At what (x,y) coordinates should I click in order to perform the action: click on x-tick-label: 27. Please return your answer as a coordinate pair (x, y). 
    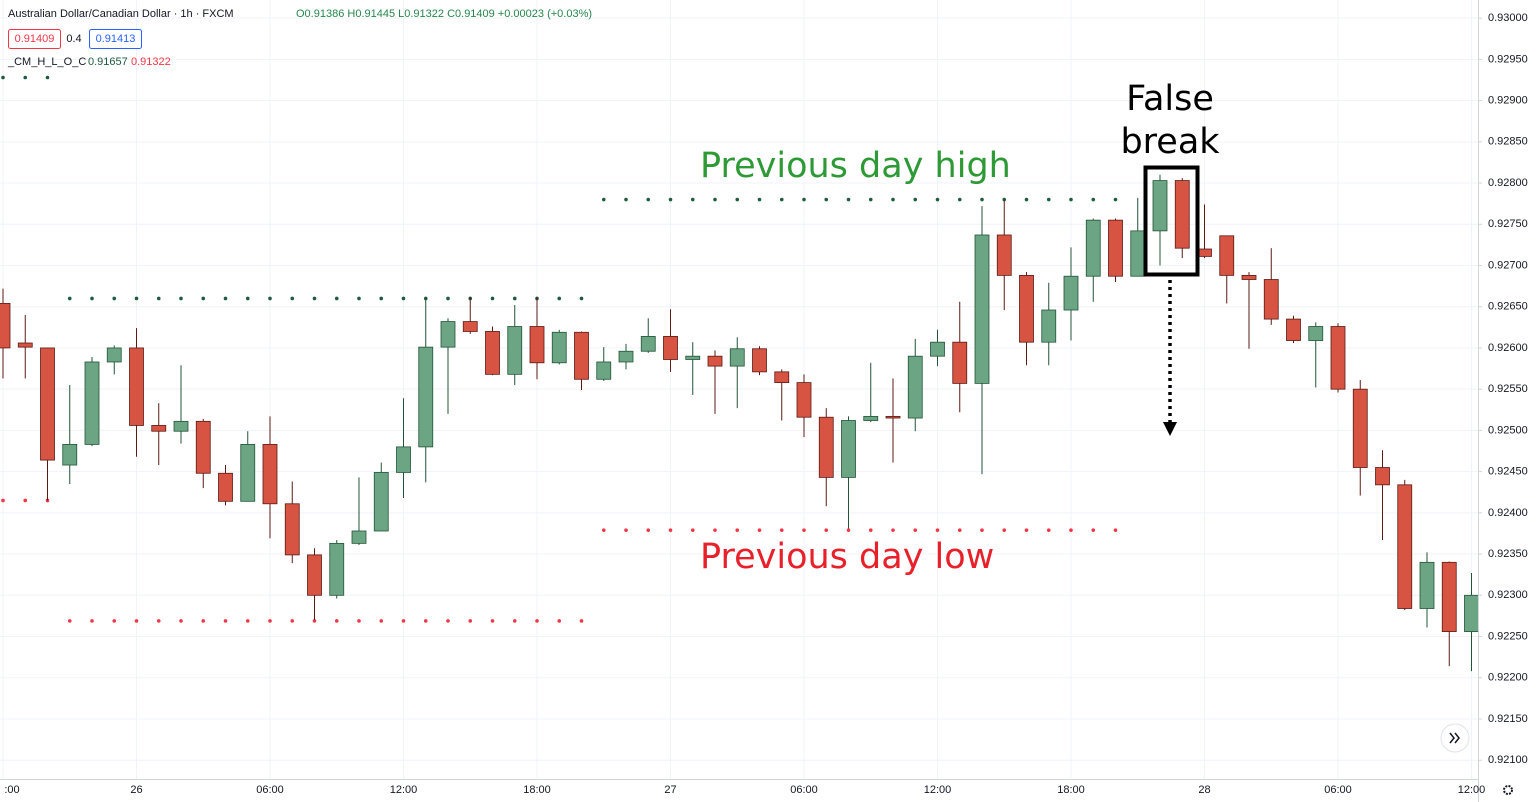
    Looking at the image, I should click on (670, 790).